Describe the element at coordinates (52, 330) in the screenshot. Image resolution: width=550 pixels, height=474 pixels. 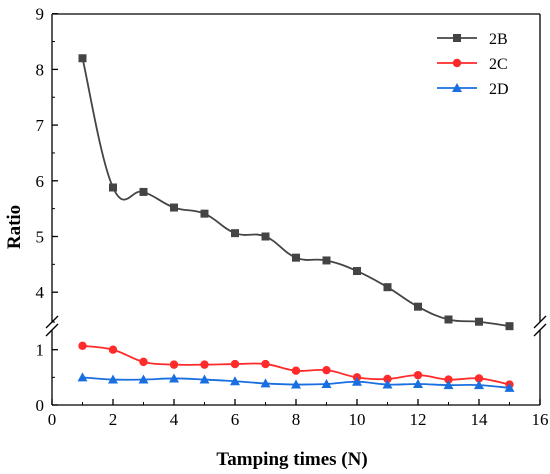
I see `axis-break-mark-left` at that location.